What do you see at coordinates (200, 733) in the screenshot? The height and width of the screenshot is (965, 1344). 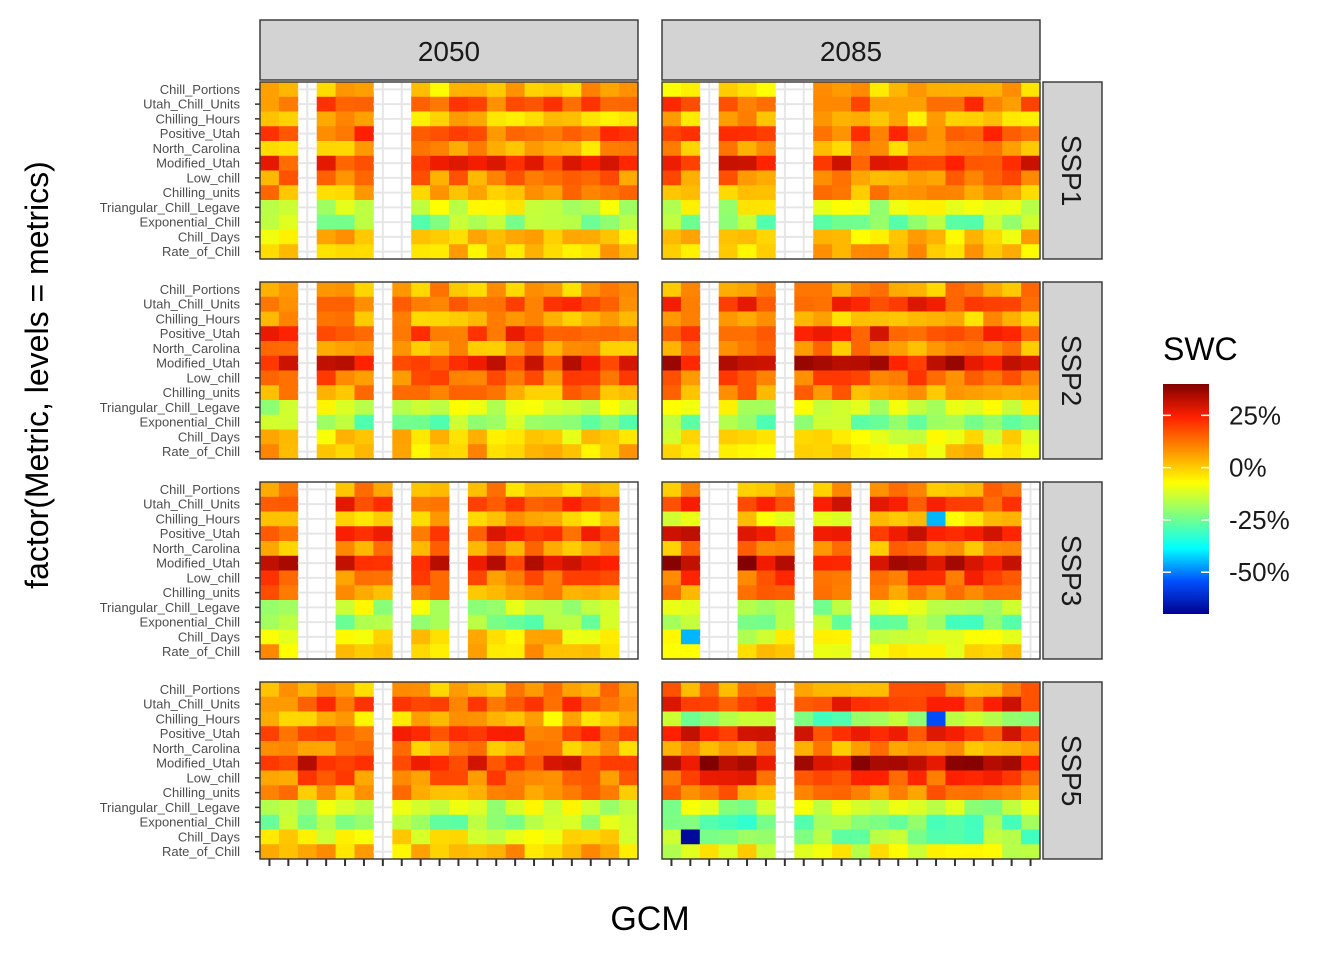 I see `y-tick-label: Positive_Utah` at bounding box center [200, 733].